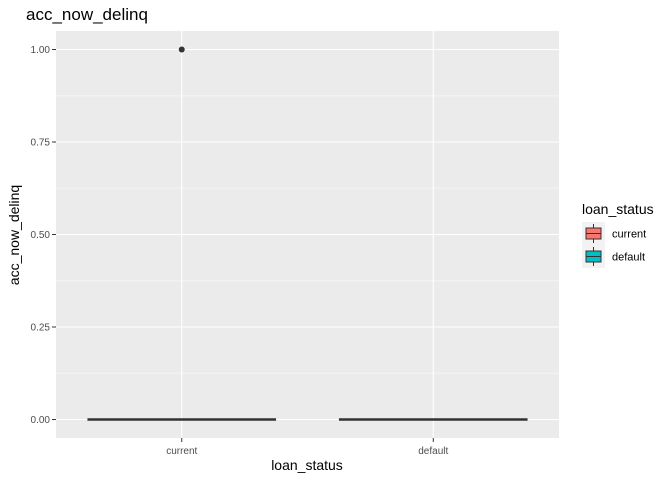  Describe the element at coordinates (41, 328) in the screenshot. I see `y-tick-label: 0.25` at that location.